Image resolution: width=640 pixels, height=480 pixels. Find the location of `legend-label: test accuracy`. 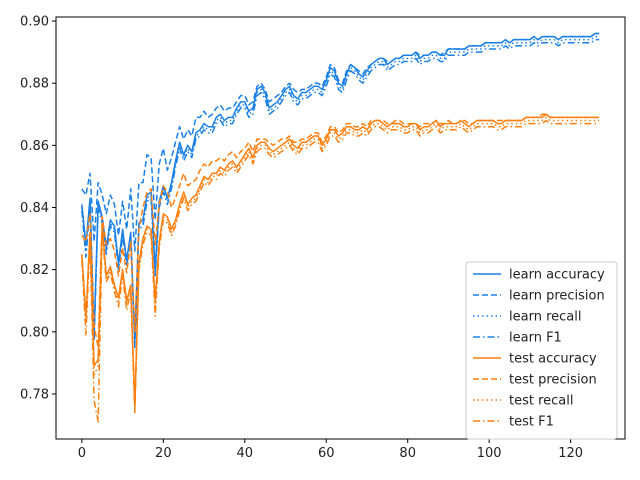

legend-label: test accuracy is located at coordinates (553, 359).